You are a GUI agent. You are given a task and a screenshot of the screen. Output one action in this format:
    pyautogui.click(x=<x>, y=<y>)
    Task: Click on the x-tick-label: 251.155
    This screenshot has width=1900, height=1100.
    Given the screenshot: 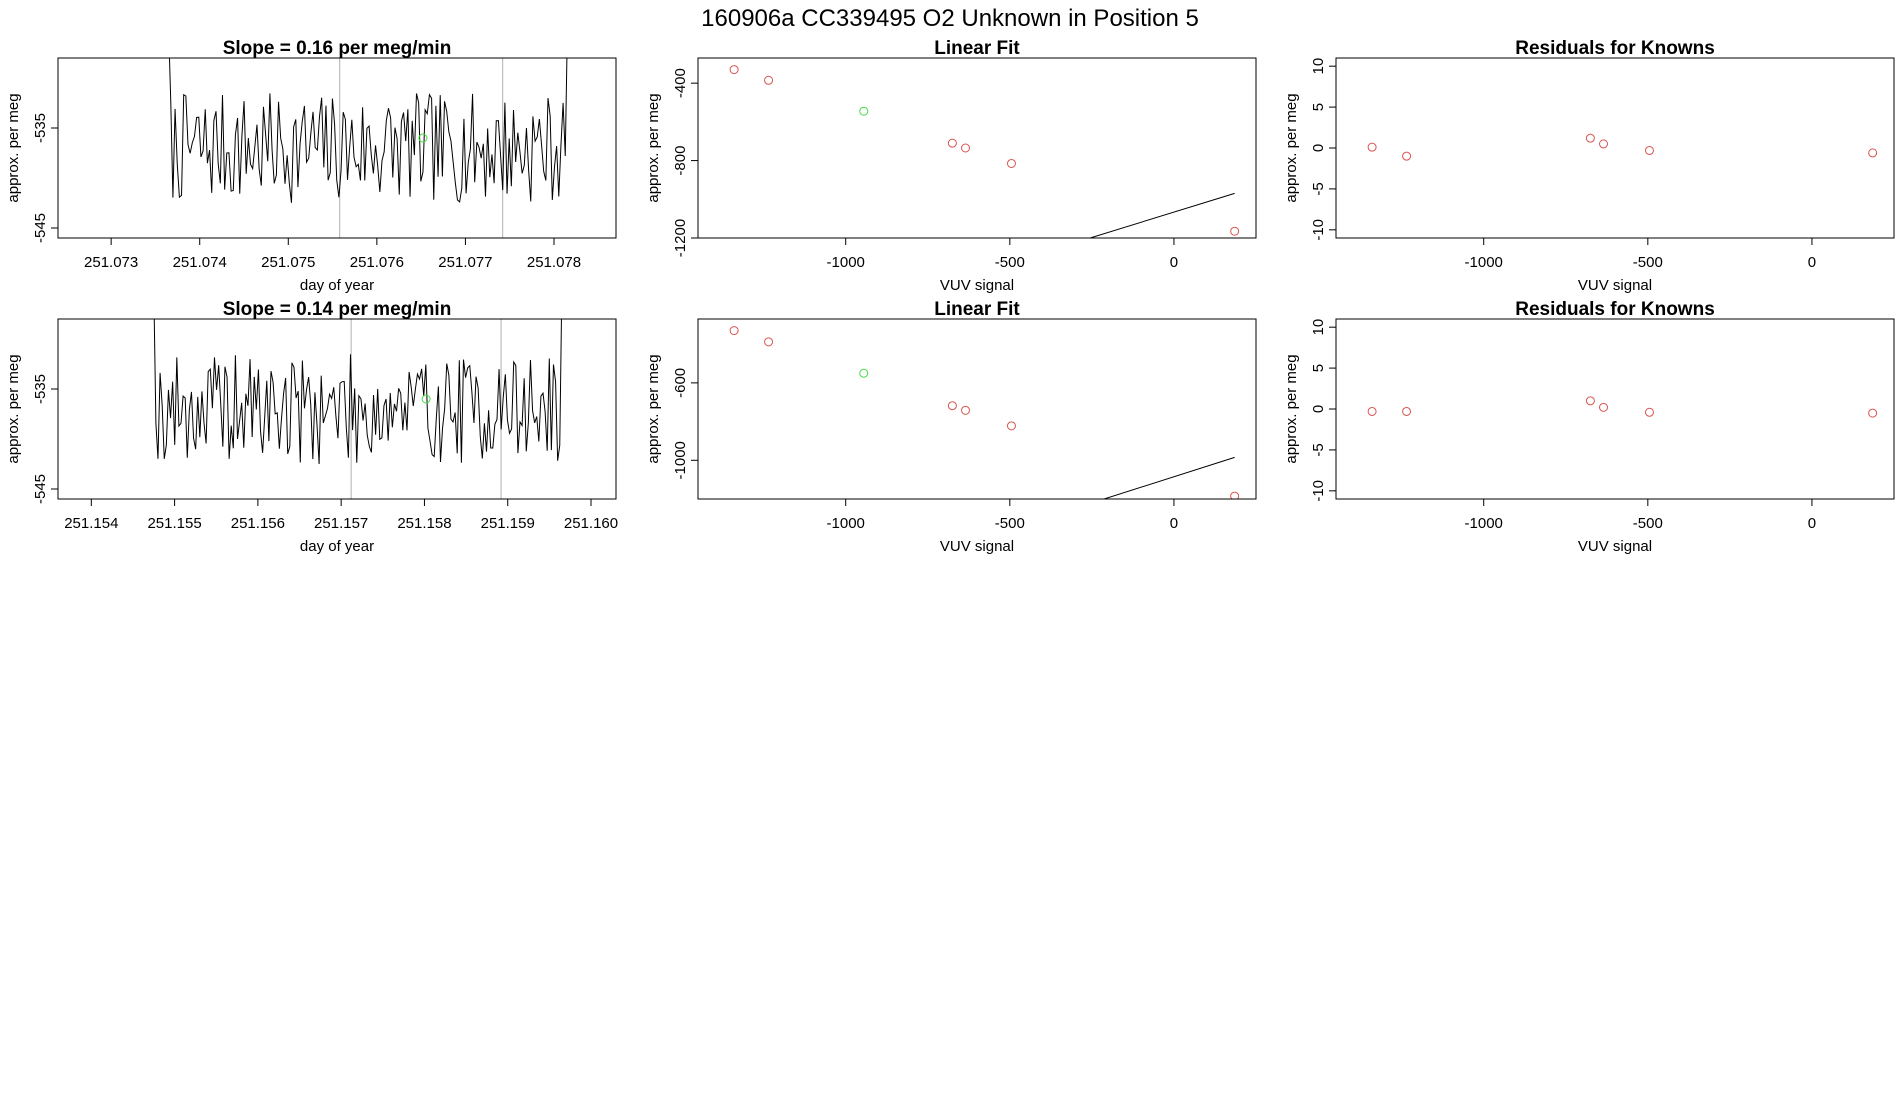 What is the action you would take?
    pyautogui.click(x=174, y=523)
    